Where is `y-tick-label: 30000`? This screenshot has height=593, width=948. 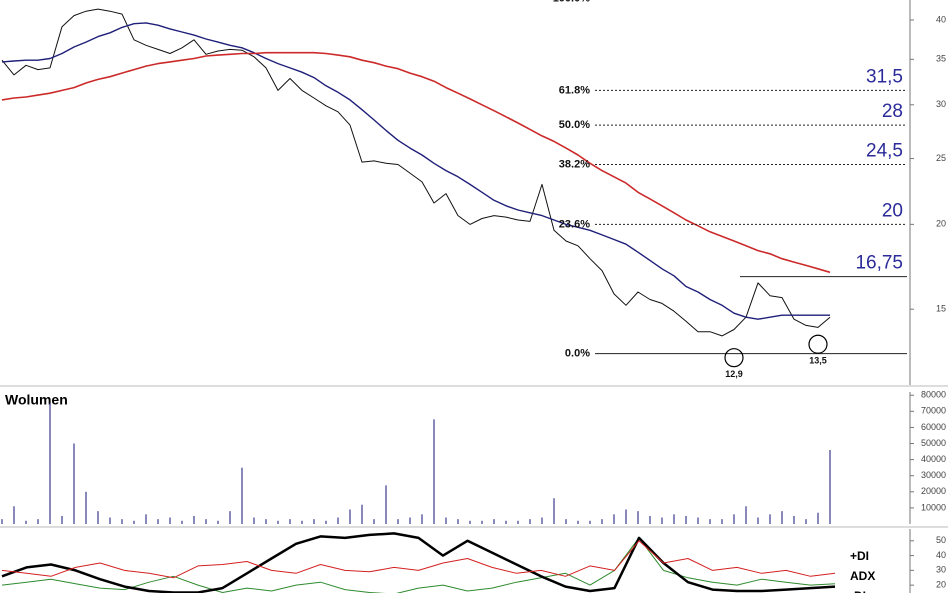
y-tick-label: 30000 is located at coordinates (933, 475).